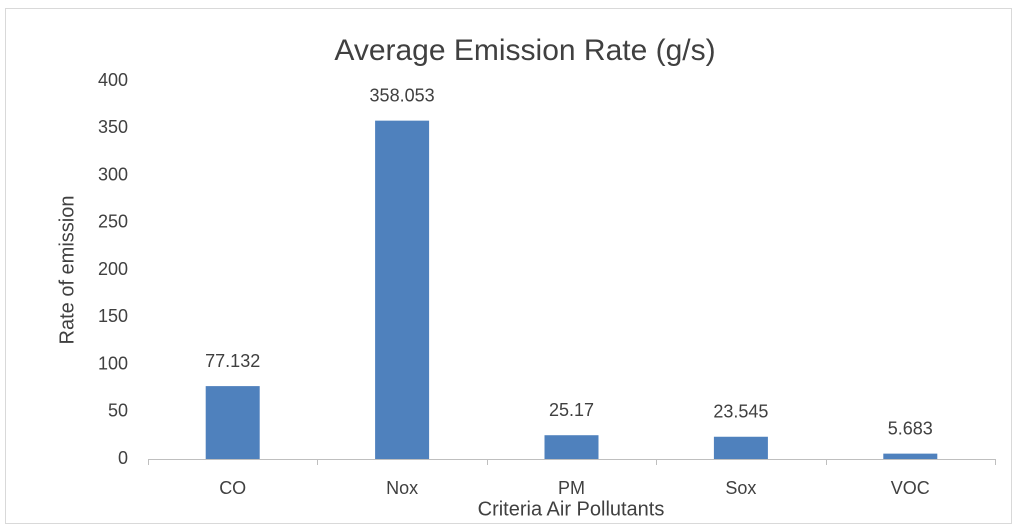 The width and height of the screenshot is (1016, 526). I want to click on y-tick-label: 350, so click(113, 127).